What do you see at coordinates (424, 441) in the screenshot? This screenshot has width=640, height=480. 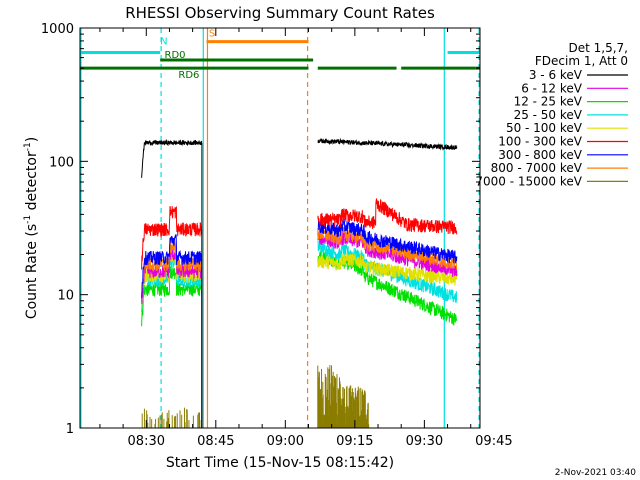 I see `x-tick-label: 09:30` at bounding box center [424, 441].